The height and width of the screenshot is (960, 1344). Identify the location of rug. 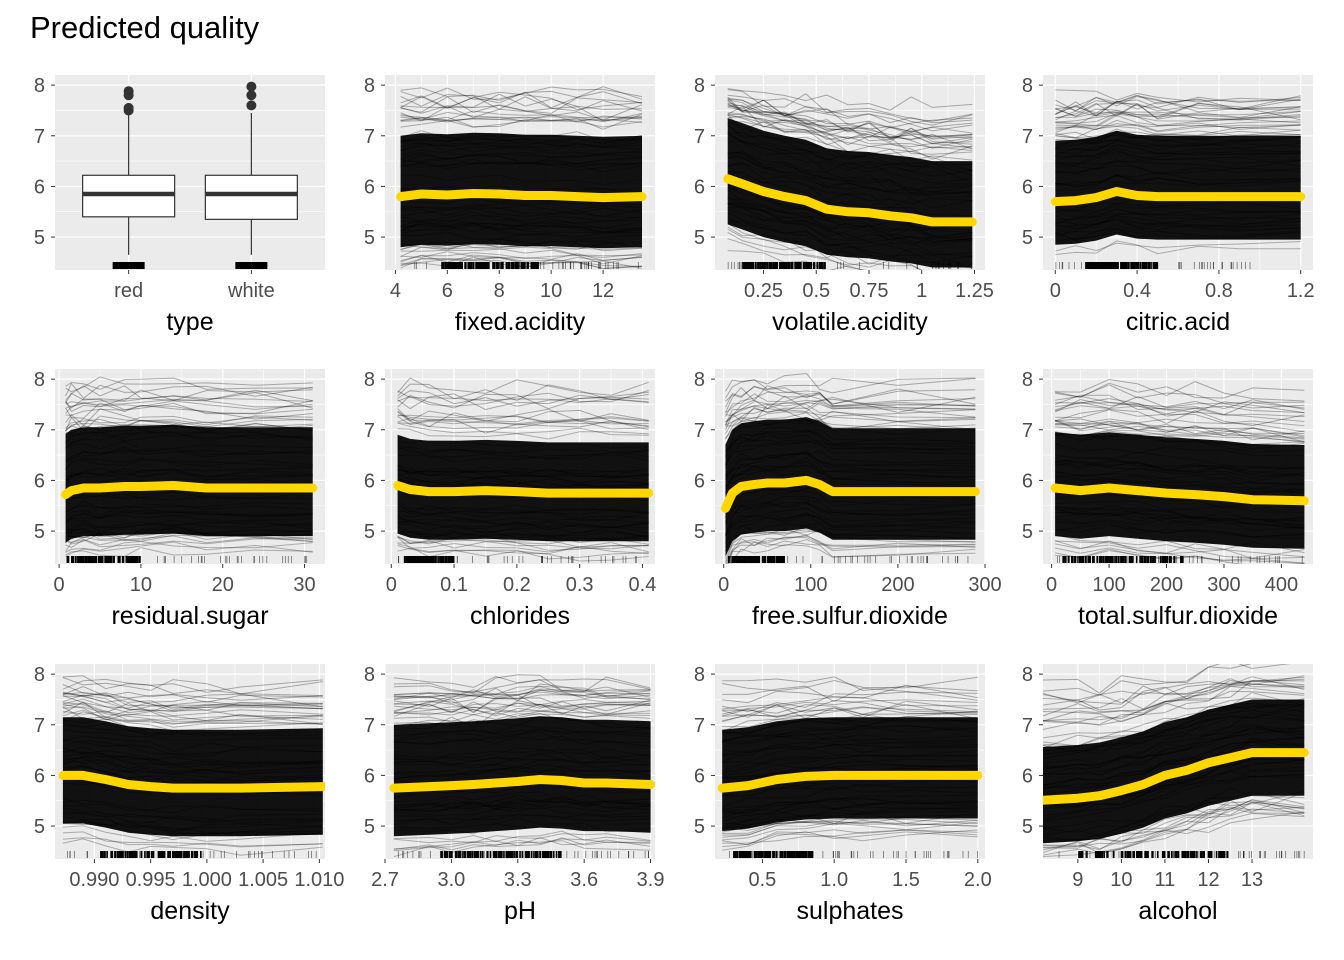
(517, 559).